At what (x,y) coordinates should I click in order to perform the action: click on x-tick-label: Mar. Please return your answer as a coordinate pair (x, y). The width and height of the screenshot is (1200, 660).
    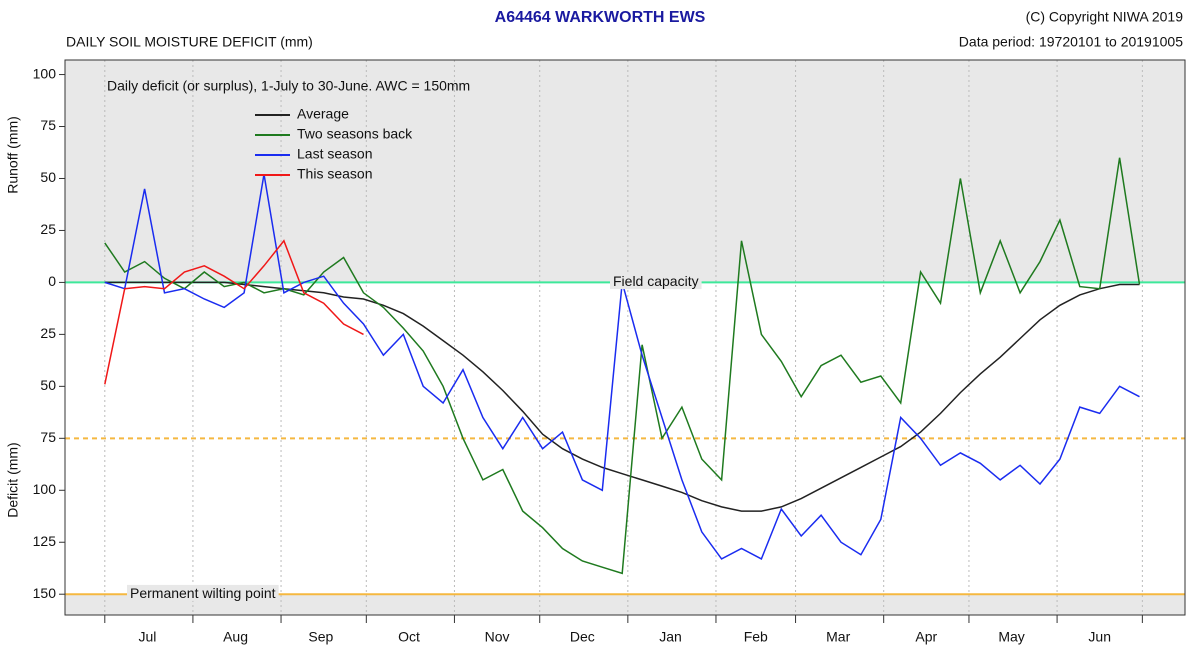
    Looking at the image, I should click on (838, 637).